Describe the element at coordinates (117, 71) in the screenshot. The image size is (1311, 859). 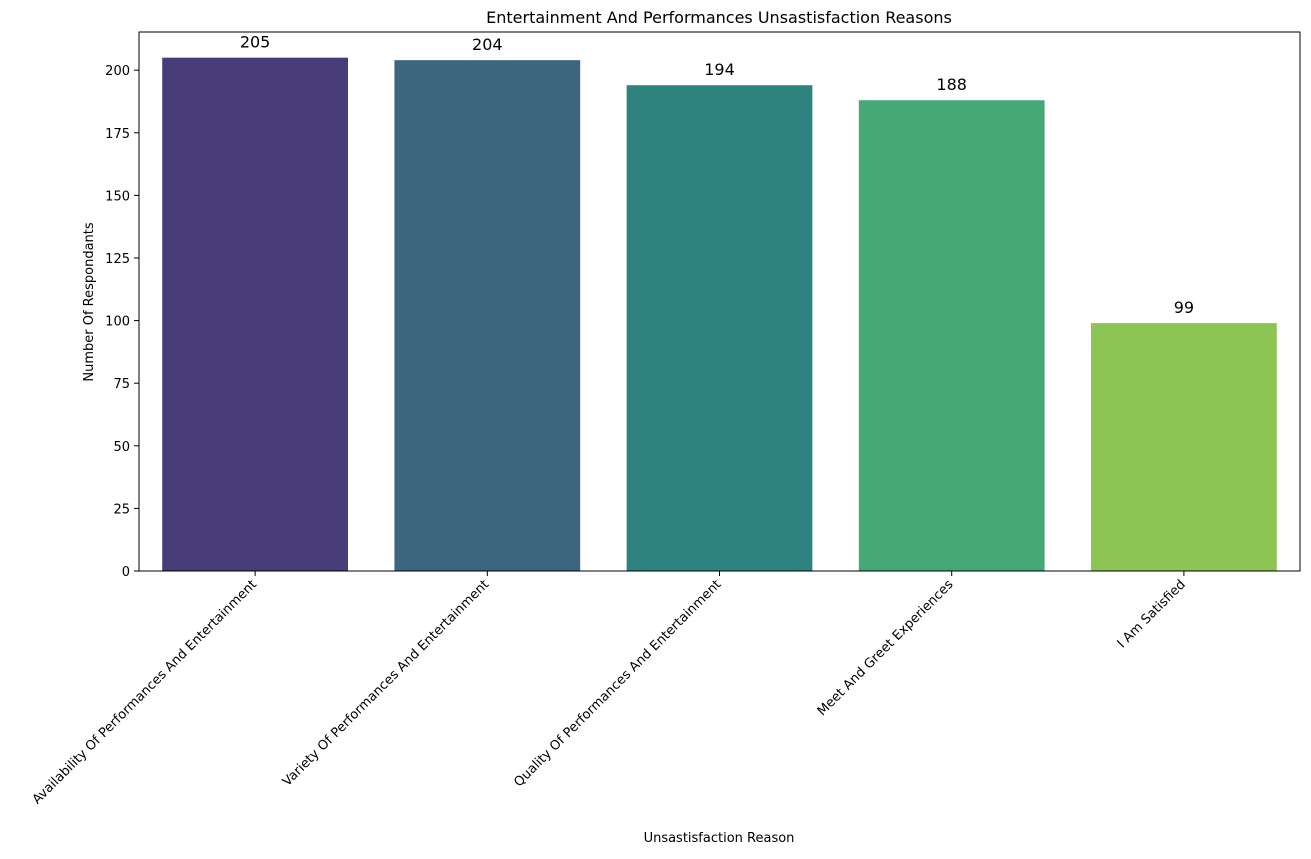
I see `y-tick-label: 200` at that location.